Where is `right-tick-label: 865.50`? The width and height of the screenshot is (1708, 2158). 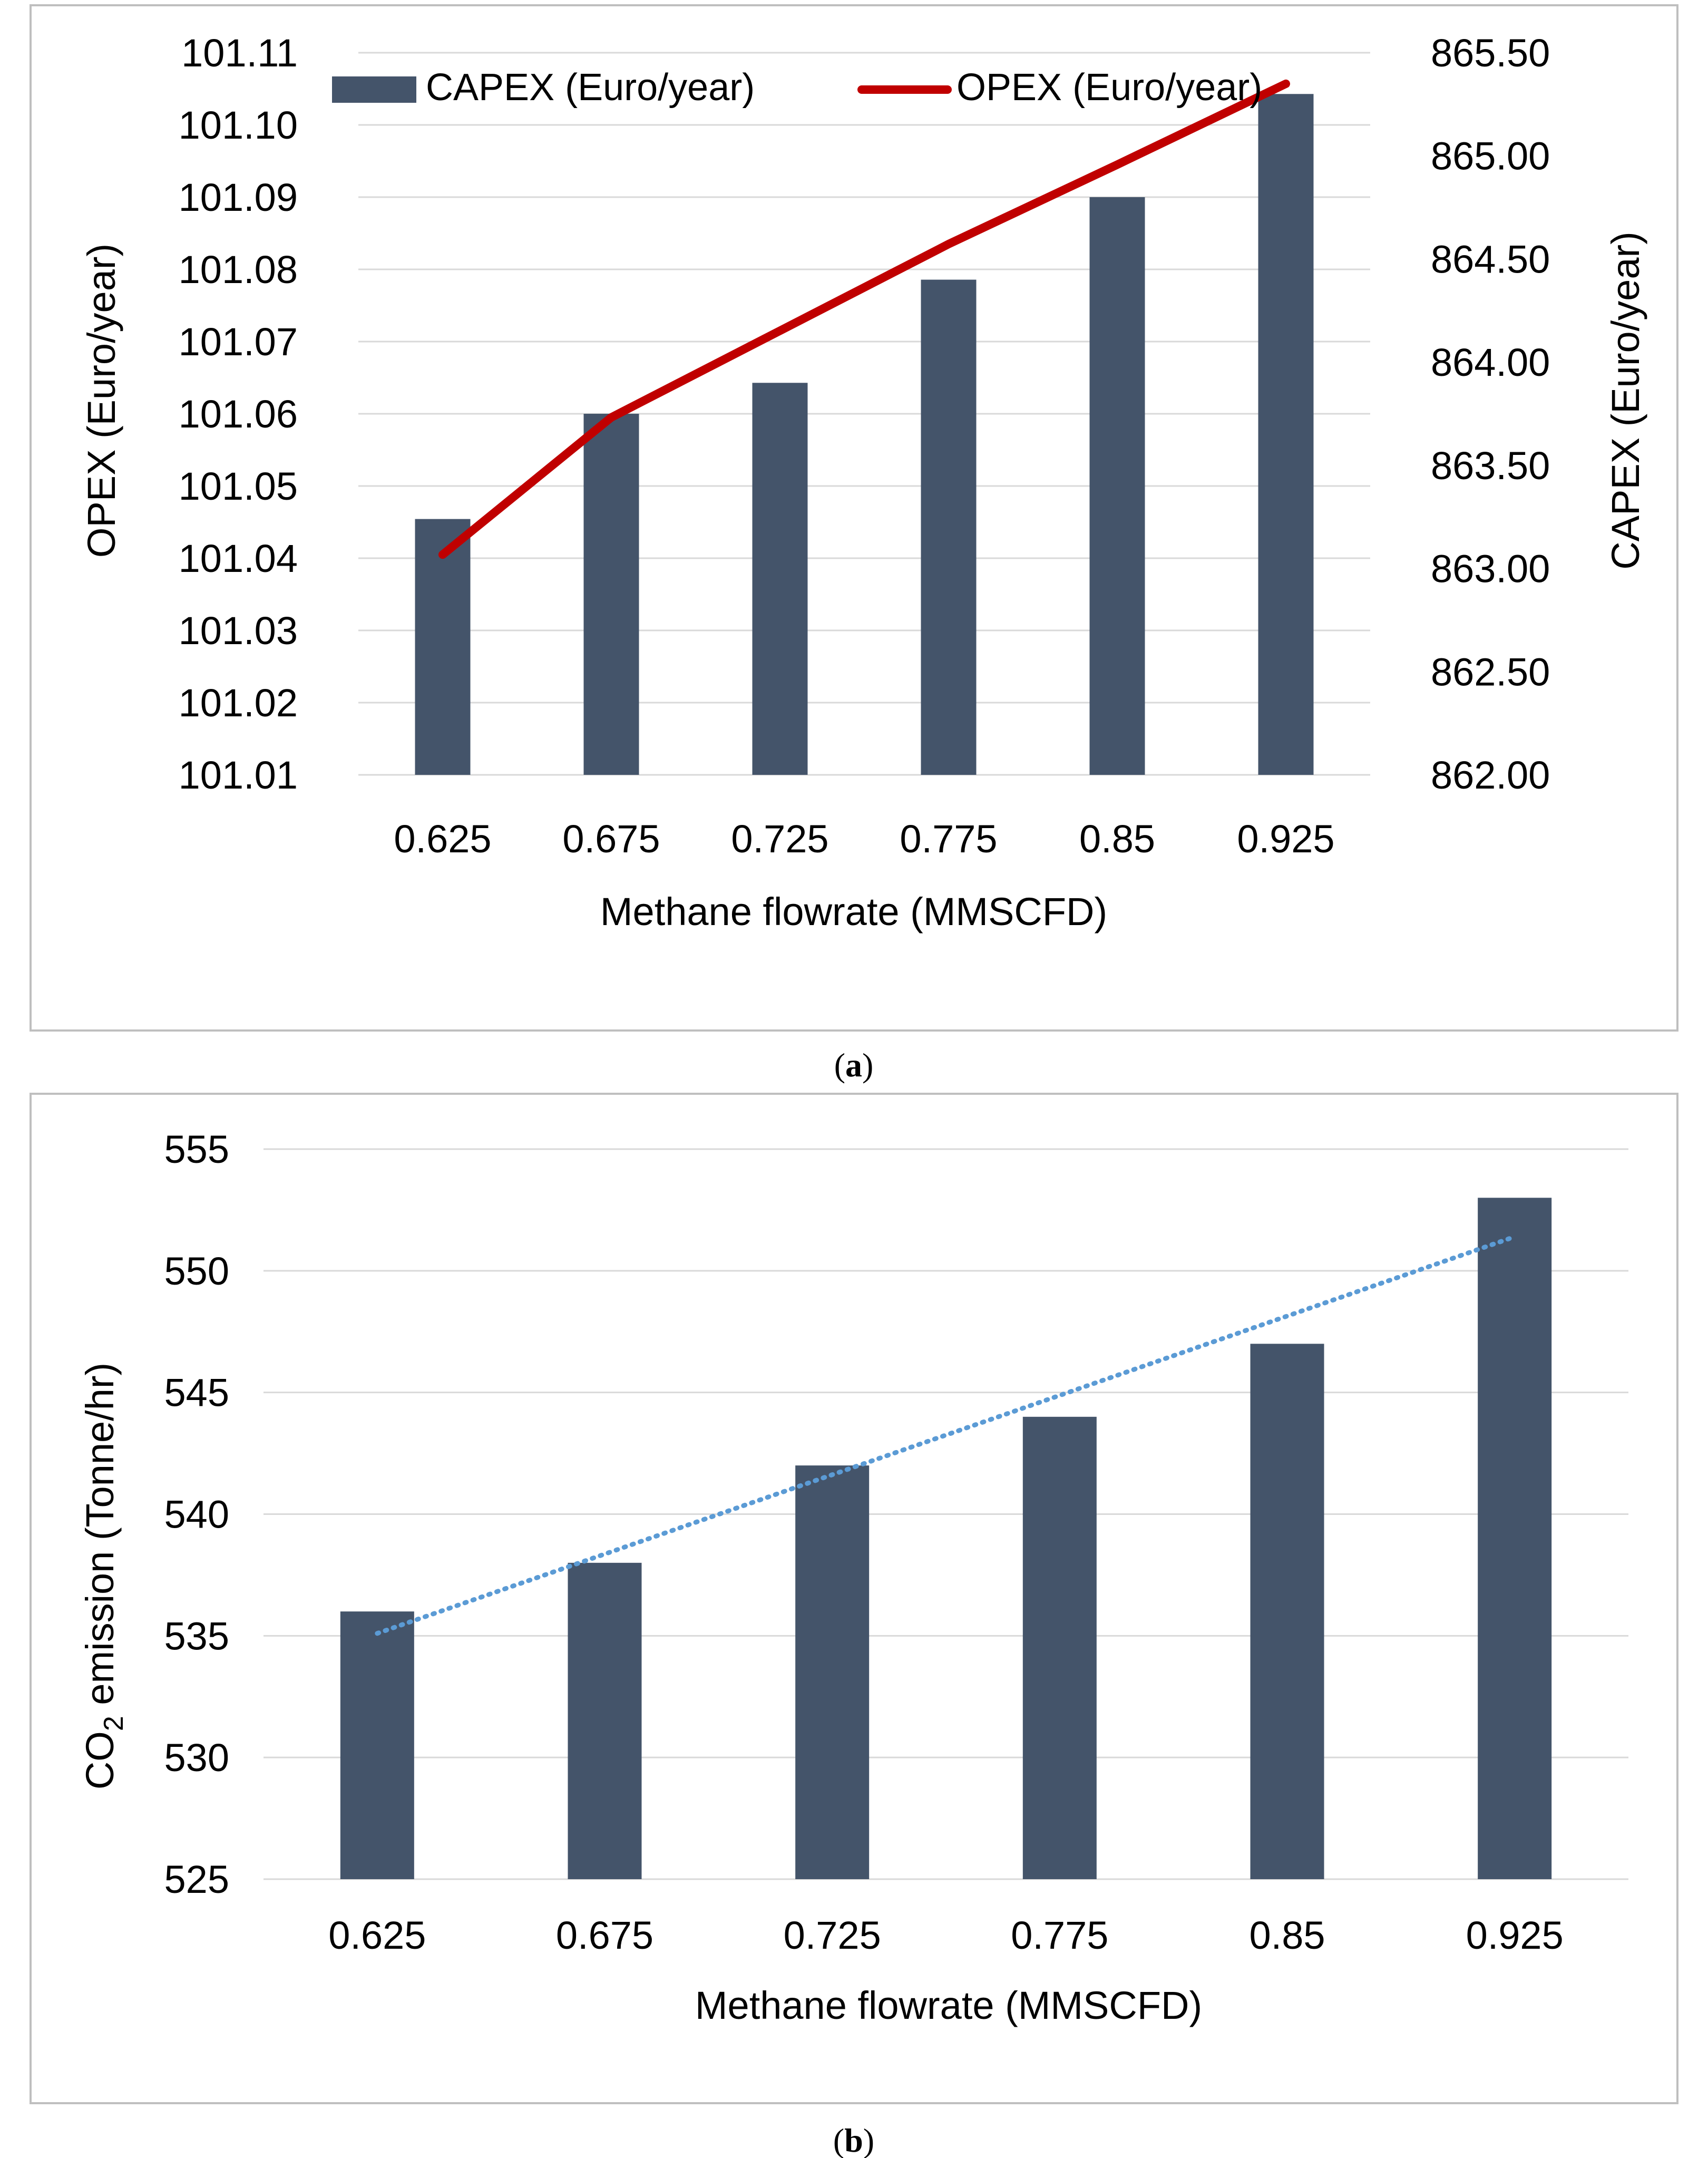 right-tick-label: 865.50 is located at coordinates (1490, 53).